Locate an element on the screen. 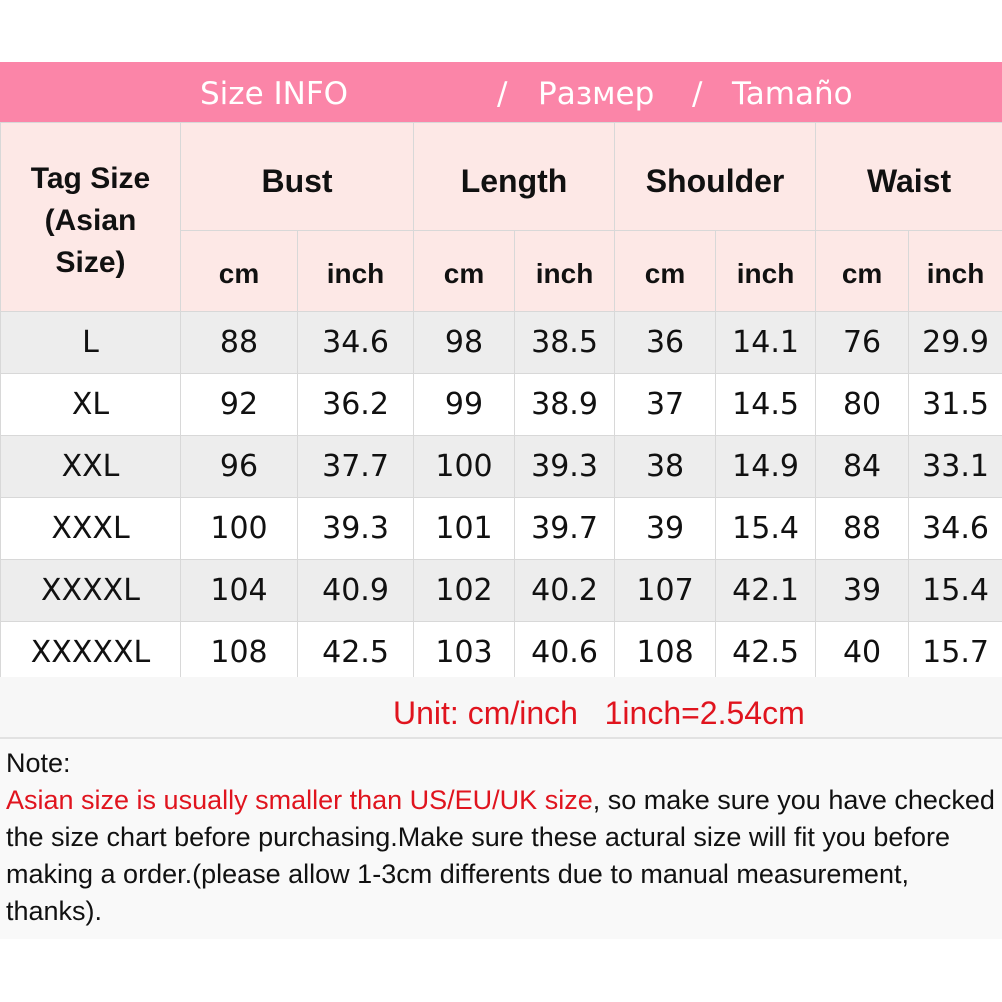  measurement-cell: 84 is located at coordinates (862, 466).